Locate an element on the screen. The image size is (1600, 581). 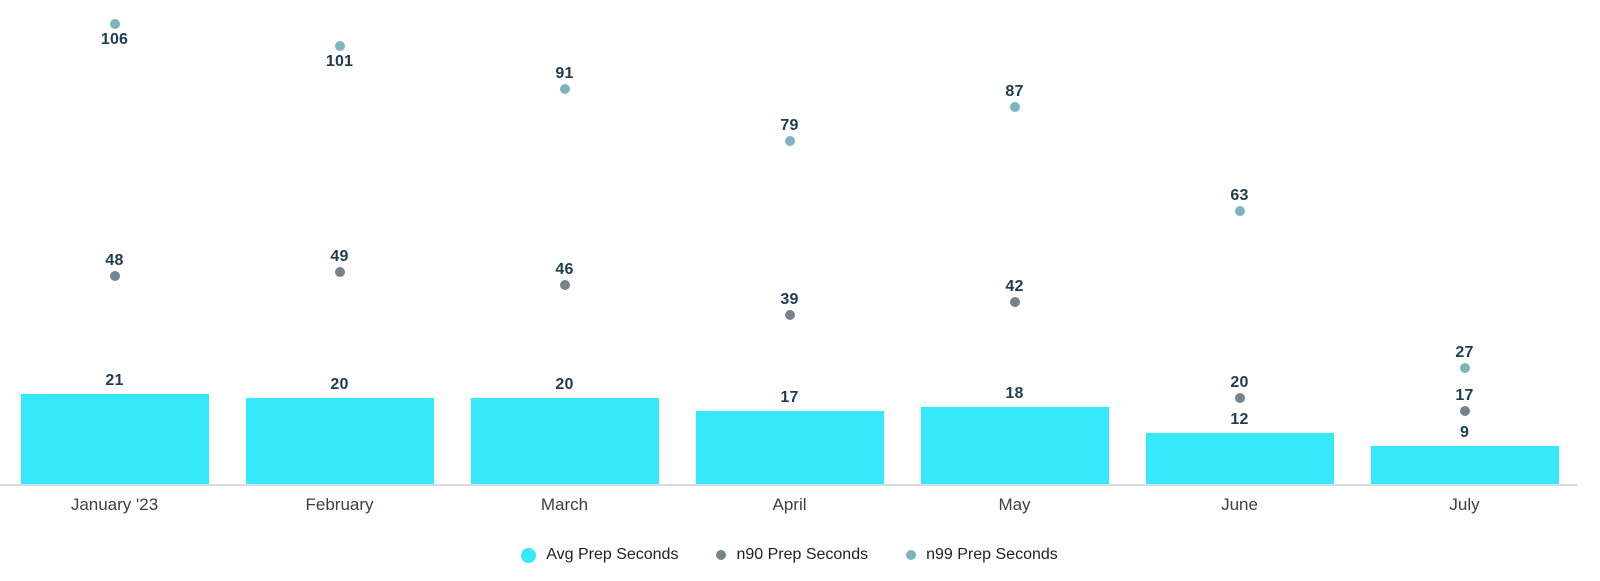
category-column-may: 18 42 87 is located at coordinates (1014, 242).